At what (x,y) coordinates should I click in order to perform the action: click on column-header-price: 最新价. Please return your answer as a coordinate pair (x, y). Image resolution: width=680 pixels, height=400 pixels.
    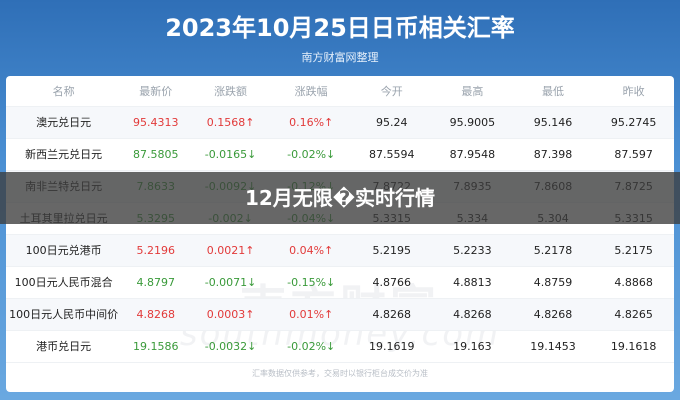
    Looking at the image, I should click on (156, 91).